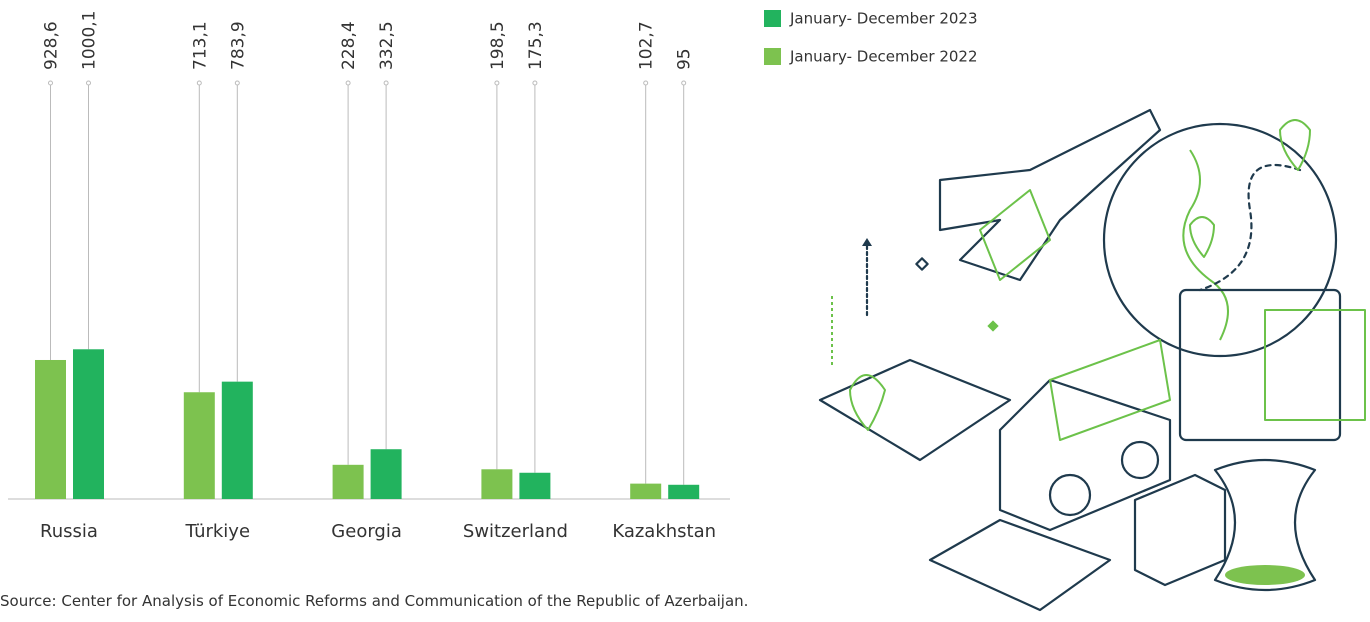 The image size is (1370, 622). Describe the element at coordinates (515, 531) in the screenshot. I see `x-tick-label: Switzerland` at that location.